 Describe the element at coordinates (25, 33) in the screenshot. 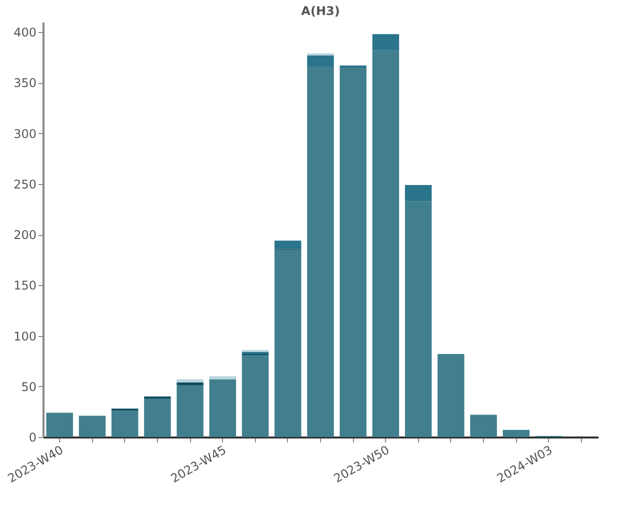

I see `y-tick-label: 400` at that location.